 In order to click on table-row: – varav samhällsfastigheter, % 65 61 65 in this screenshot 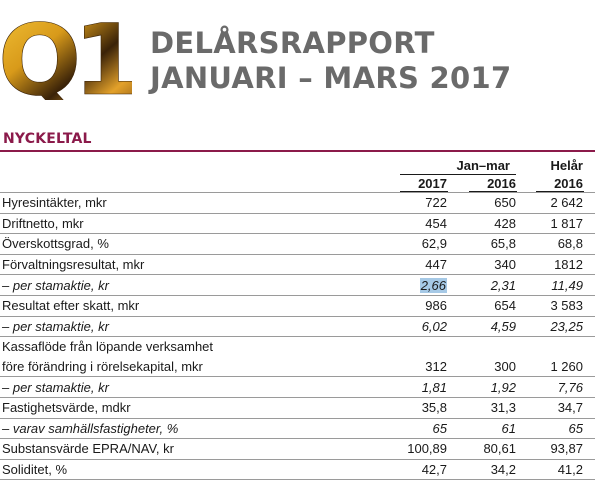, I will do `click(297, 429)`.